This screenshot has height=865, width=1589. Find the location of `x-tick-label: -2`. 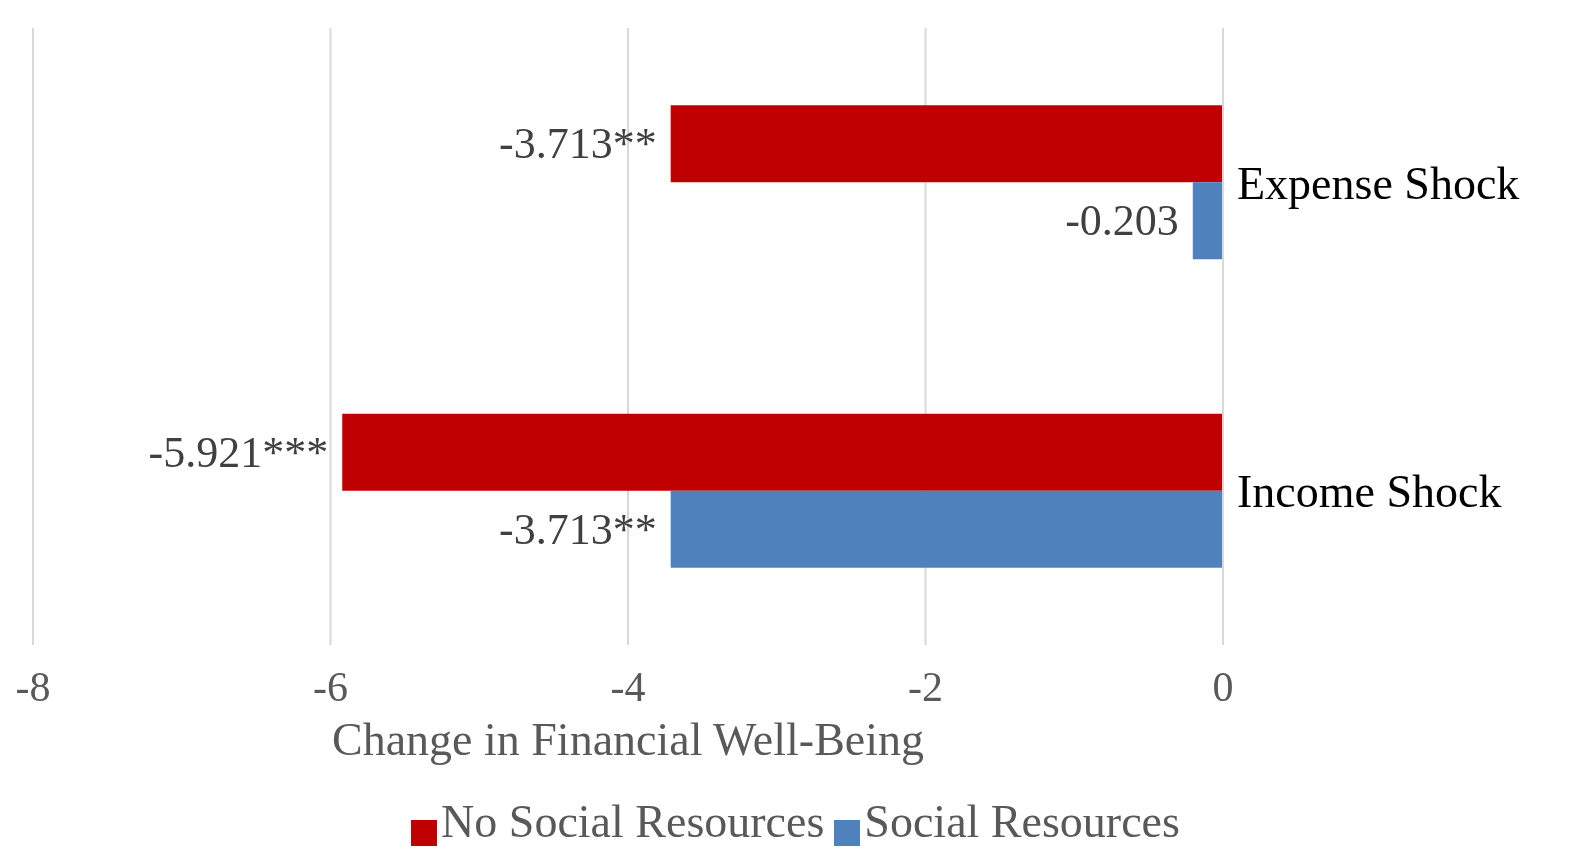

x-tick-label: -2 is located at coordinates (925, 686).